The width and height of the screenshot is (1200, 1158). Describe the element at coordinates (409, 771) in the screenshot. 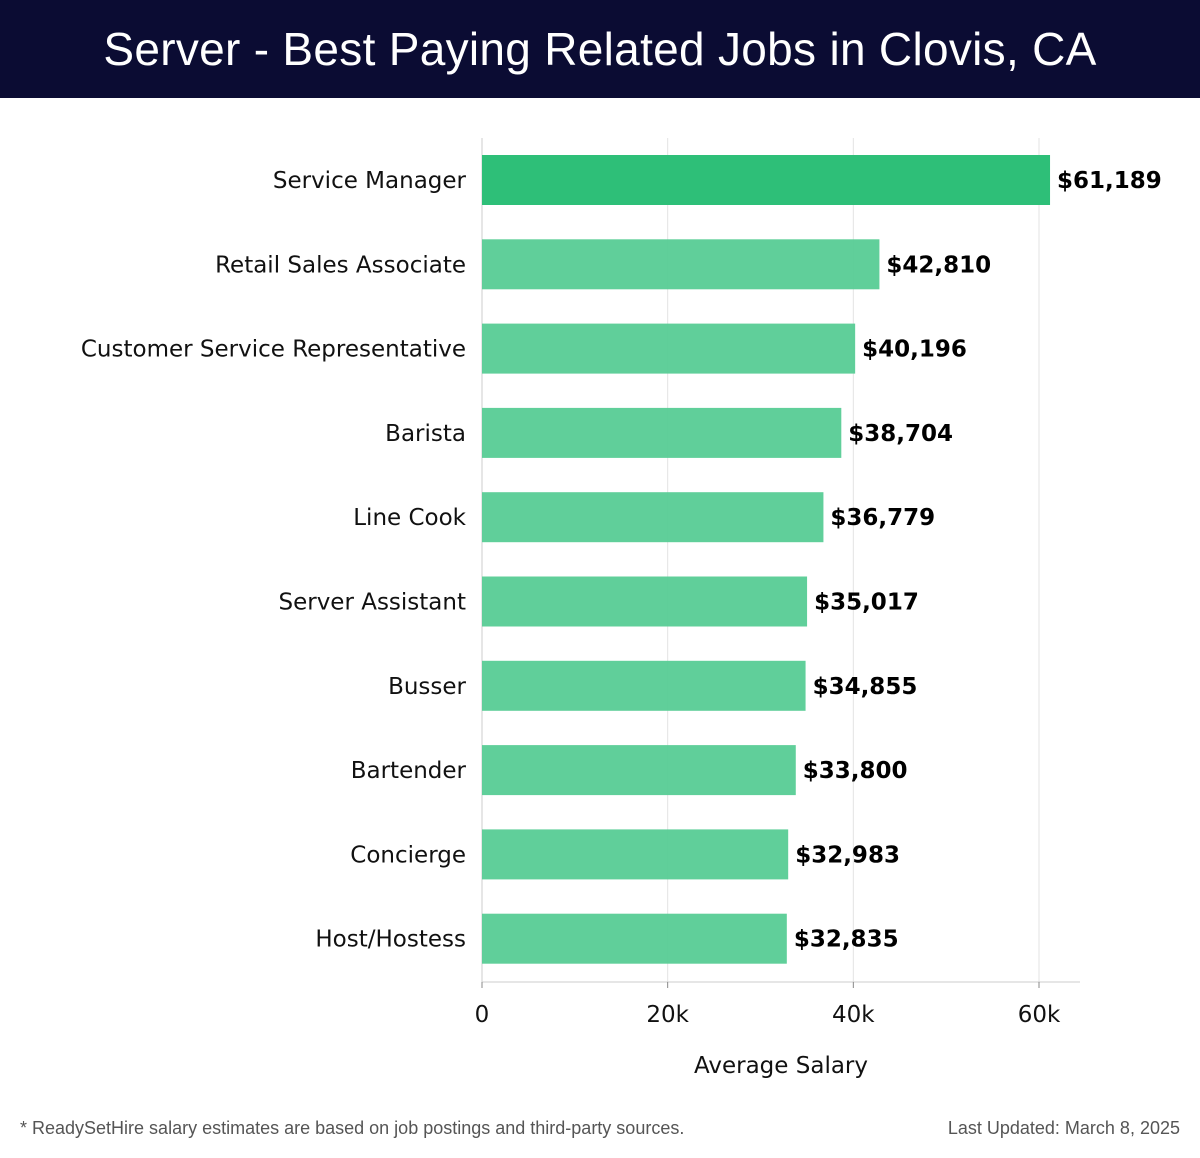

I see `category-label: Bartender` at that location.